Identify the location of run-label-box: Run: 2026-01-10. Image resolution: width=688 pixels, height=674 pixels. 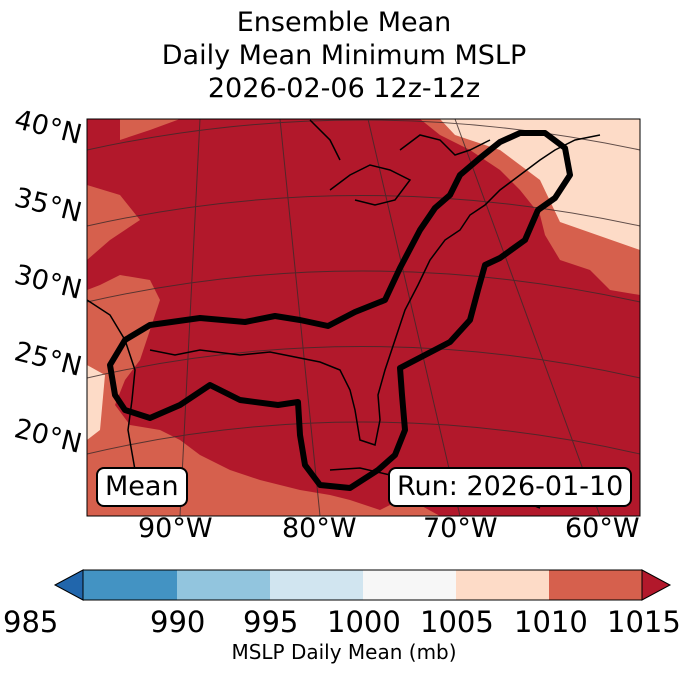
(510, 487).